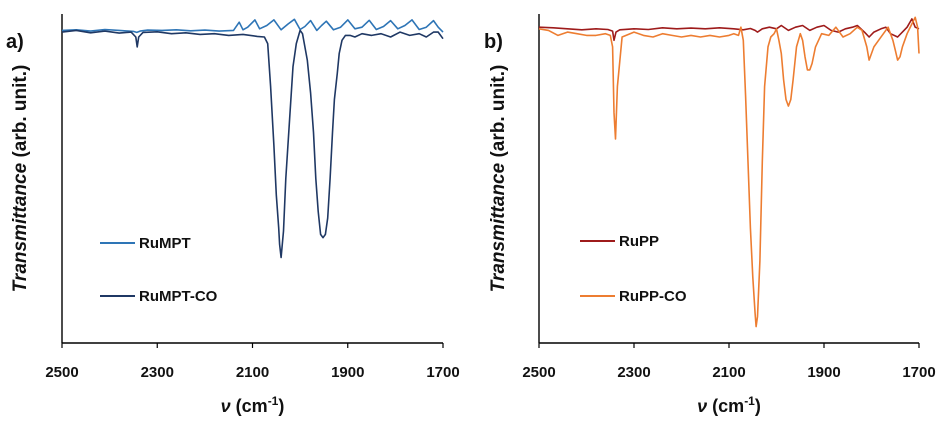  What do you see at coordinates (493, 42) in the screenshot?
I see `panel-label: b)` at bounding box center [493, 42].